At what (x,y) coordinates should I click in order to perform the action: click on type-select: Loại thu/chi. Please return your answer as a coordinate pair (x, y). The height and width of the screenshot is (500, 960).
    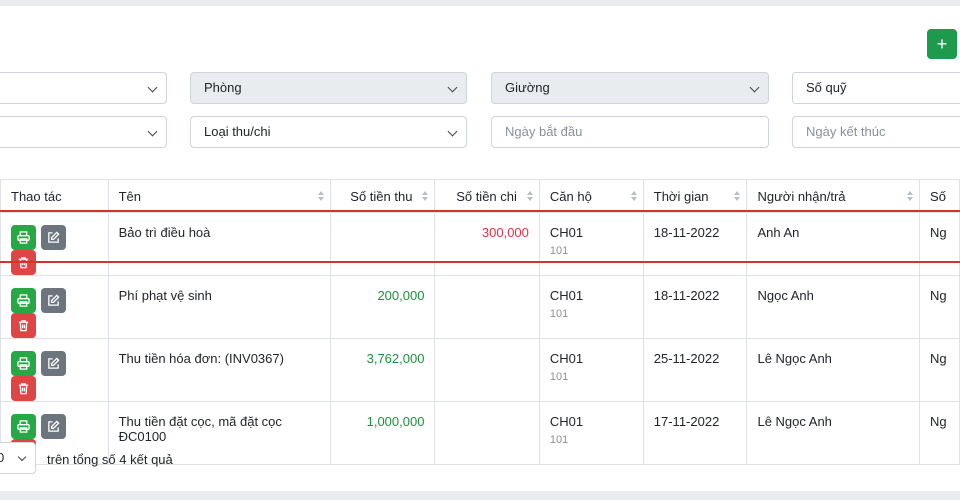
    Looking at the image, I should click on (328, 132).